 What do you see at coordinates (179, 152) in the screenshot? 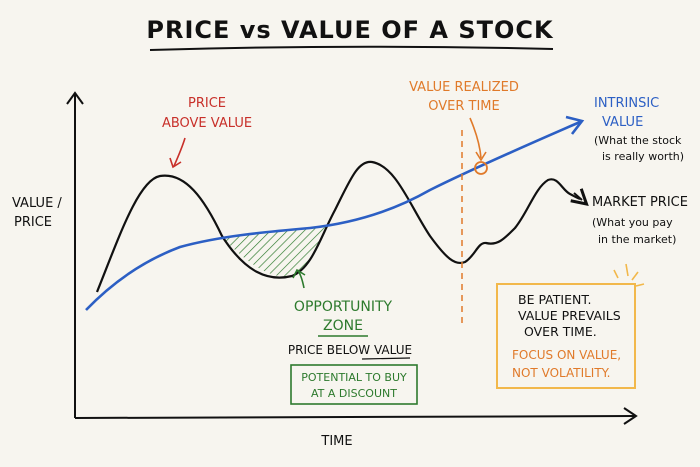
I see `price-above-arrow` at bounding box center [179, 152].